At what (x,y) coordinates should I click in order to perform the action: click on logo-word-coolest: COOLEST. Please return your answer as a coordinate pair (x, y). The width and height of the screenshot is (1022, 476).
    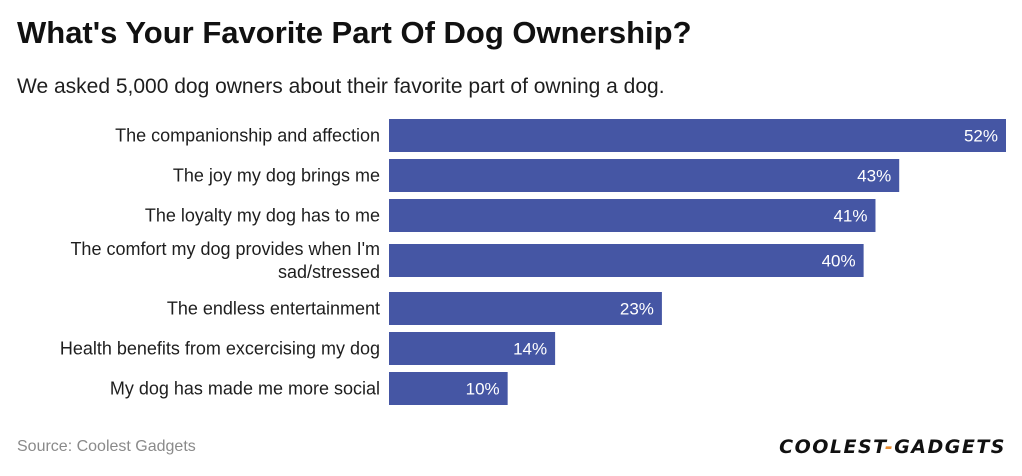
    Looking at the image, I should click on (832, 447).